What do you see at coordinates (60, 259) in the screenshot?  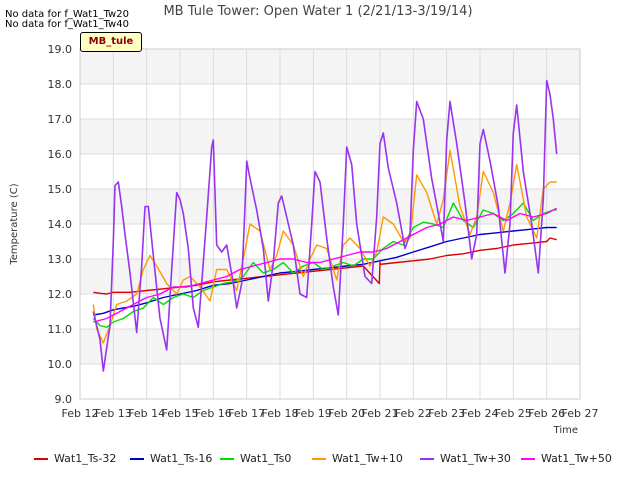 I see `y-tick-label: 13.0` at bounding box center [60, 259].